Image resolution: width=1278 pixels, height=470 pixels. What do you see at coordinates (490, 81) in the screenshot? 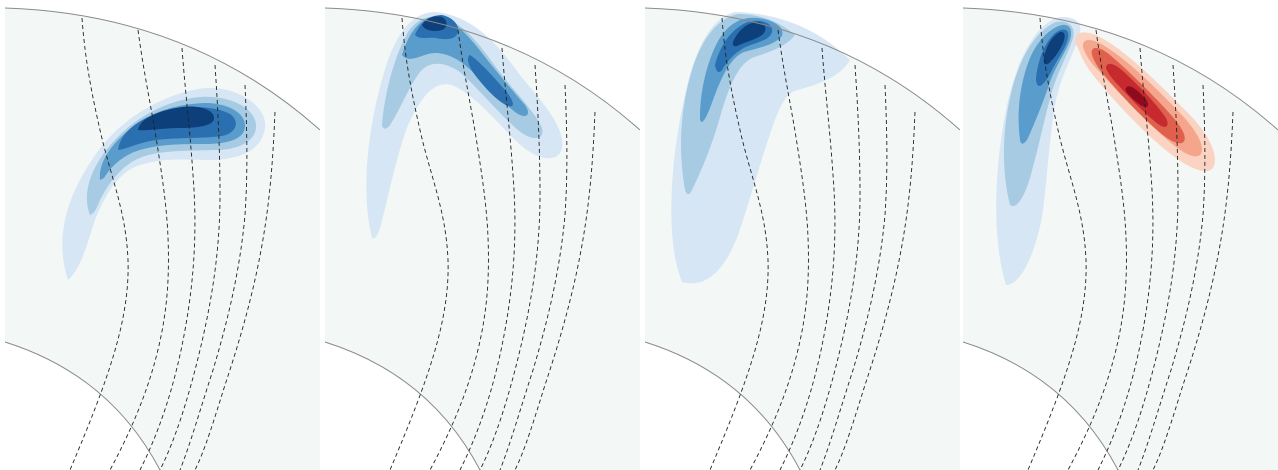
I see `contour-level-4b` at bounding box center [490, 81].